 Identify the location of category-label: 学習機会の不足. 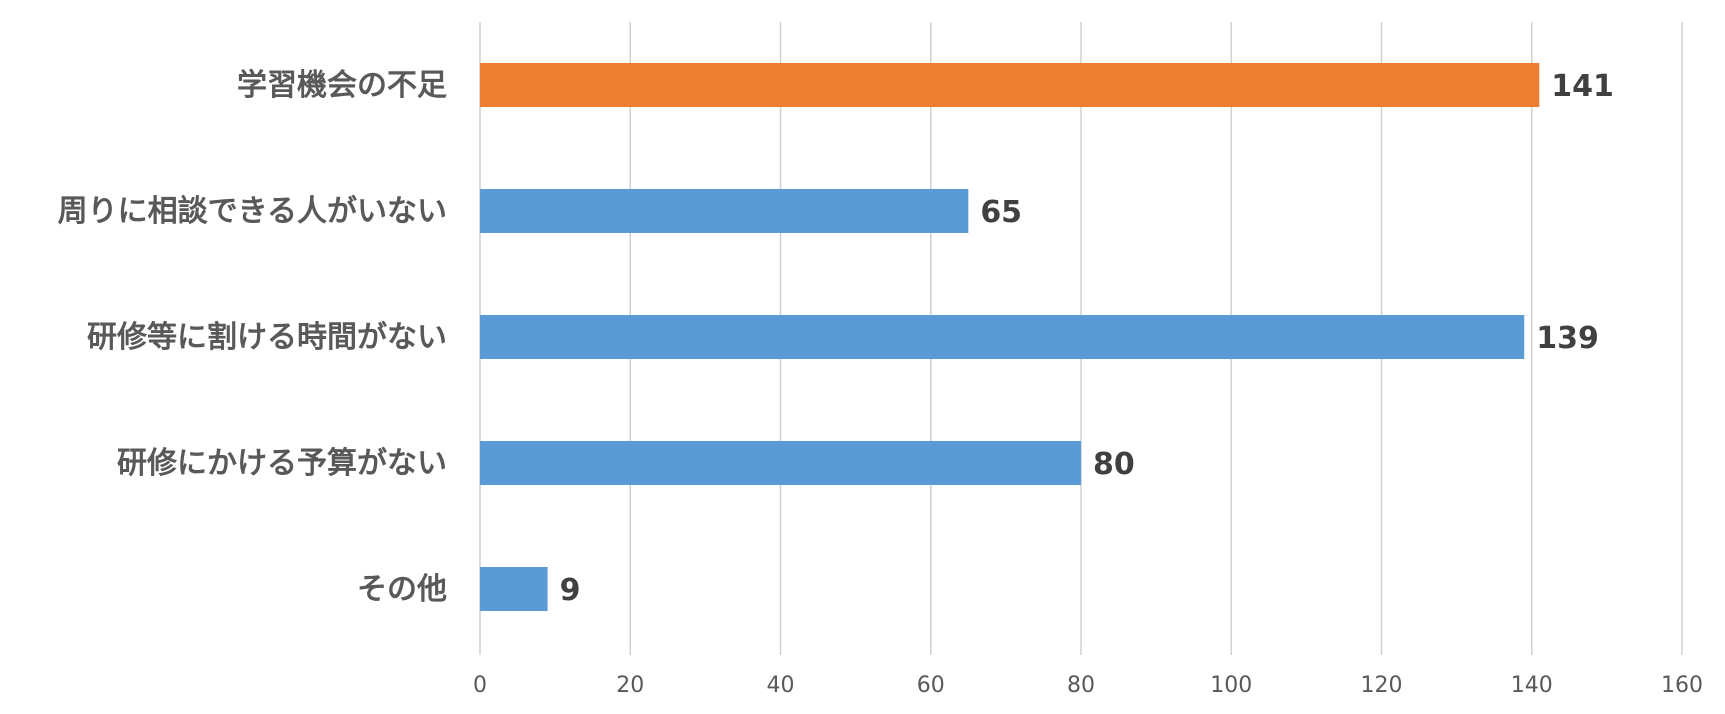
(342, 85).